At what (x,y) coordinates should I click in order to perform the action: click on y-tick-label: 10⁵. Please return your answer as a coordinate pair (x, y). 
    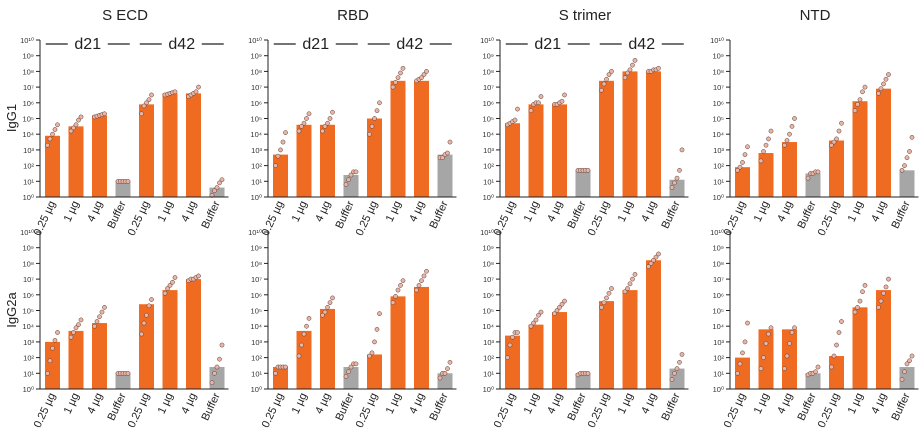
    Looking at the image, I should click on (718, 119).